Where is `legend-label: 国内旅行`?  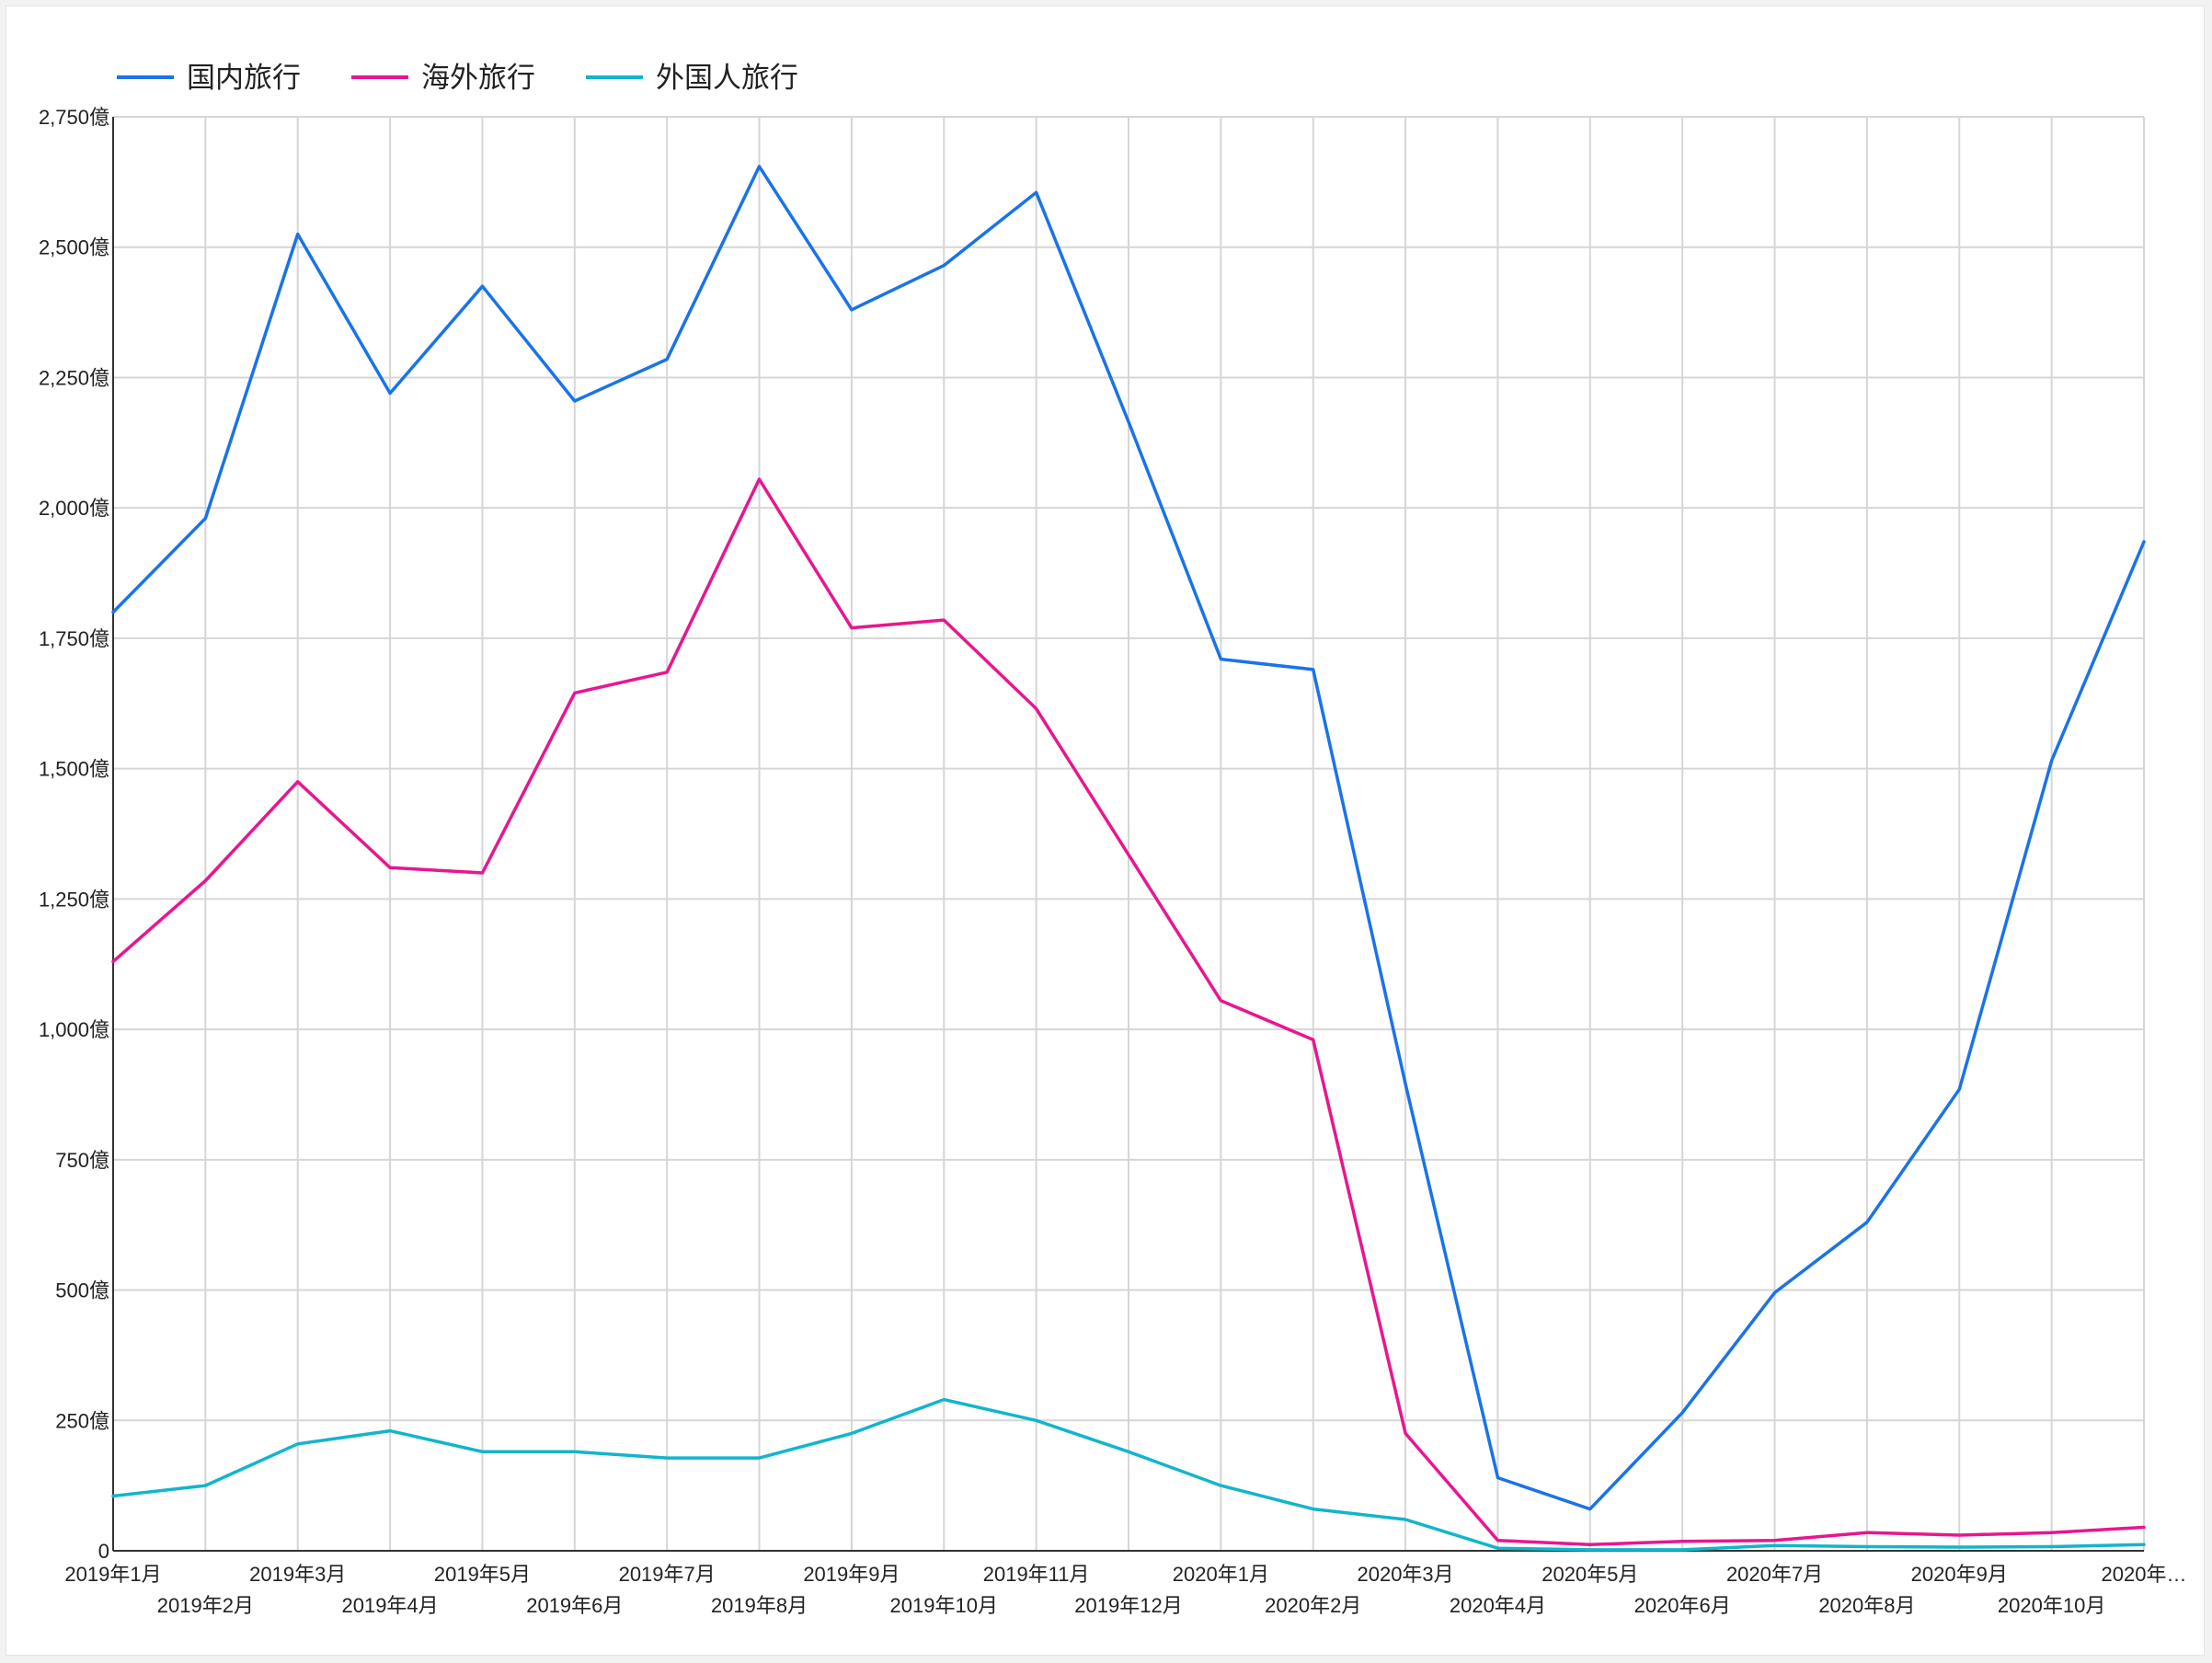
legend-label: 国内旅行 is located at coordinates (244, 78).